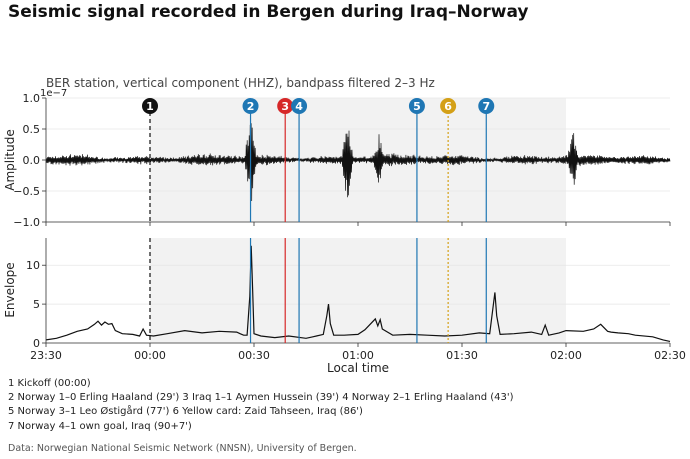 This screenshot has width=690, height=459. What do you see at coordinates (46, 355) in the screenshot?
I see `x-tick-label: 23:30` at bounding box center [46, 355].